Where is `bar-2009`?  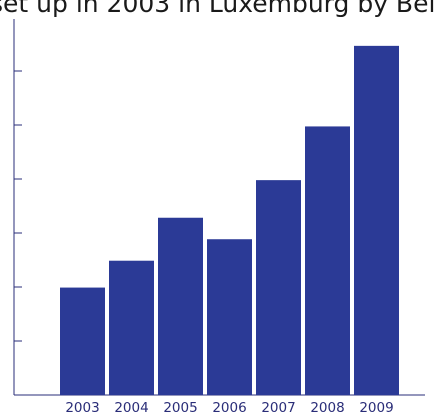 bar-2009 is located at coordinates (376, 220).